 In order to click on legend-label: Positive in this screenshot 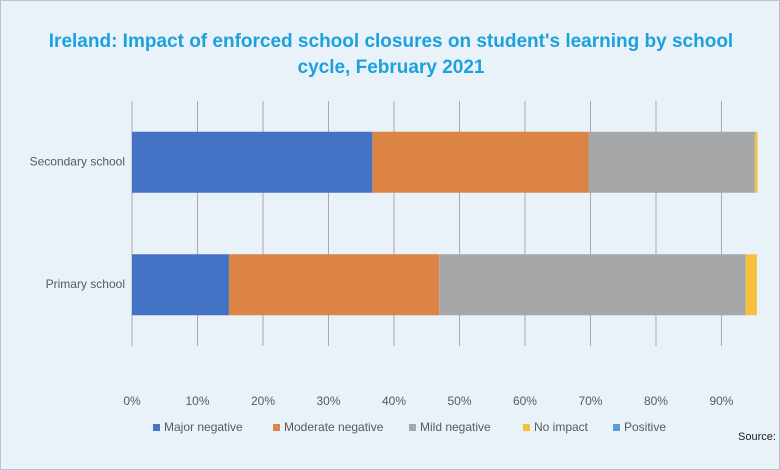, I will do `click(645, 427)`.